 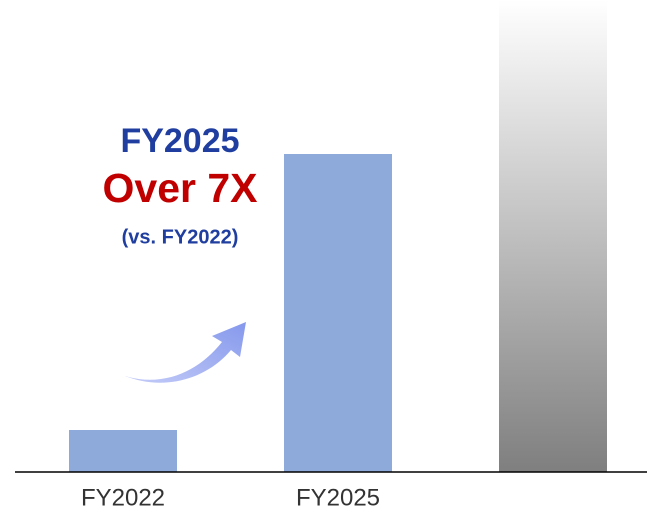 I want to click on annotation: (vs. FY2022), so click(x=180, y=237).